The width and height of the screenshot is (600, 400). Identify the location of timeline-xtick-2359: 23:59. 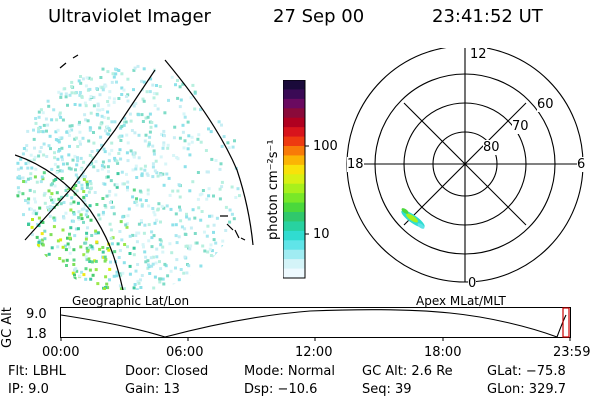
(572, 352).